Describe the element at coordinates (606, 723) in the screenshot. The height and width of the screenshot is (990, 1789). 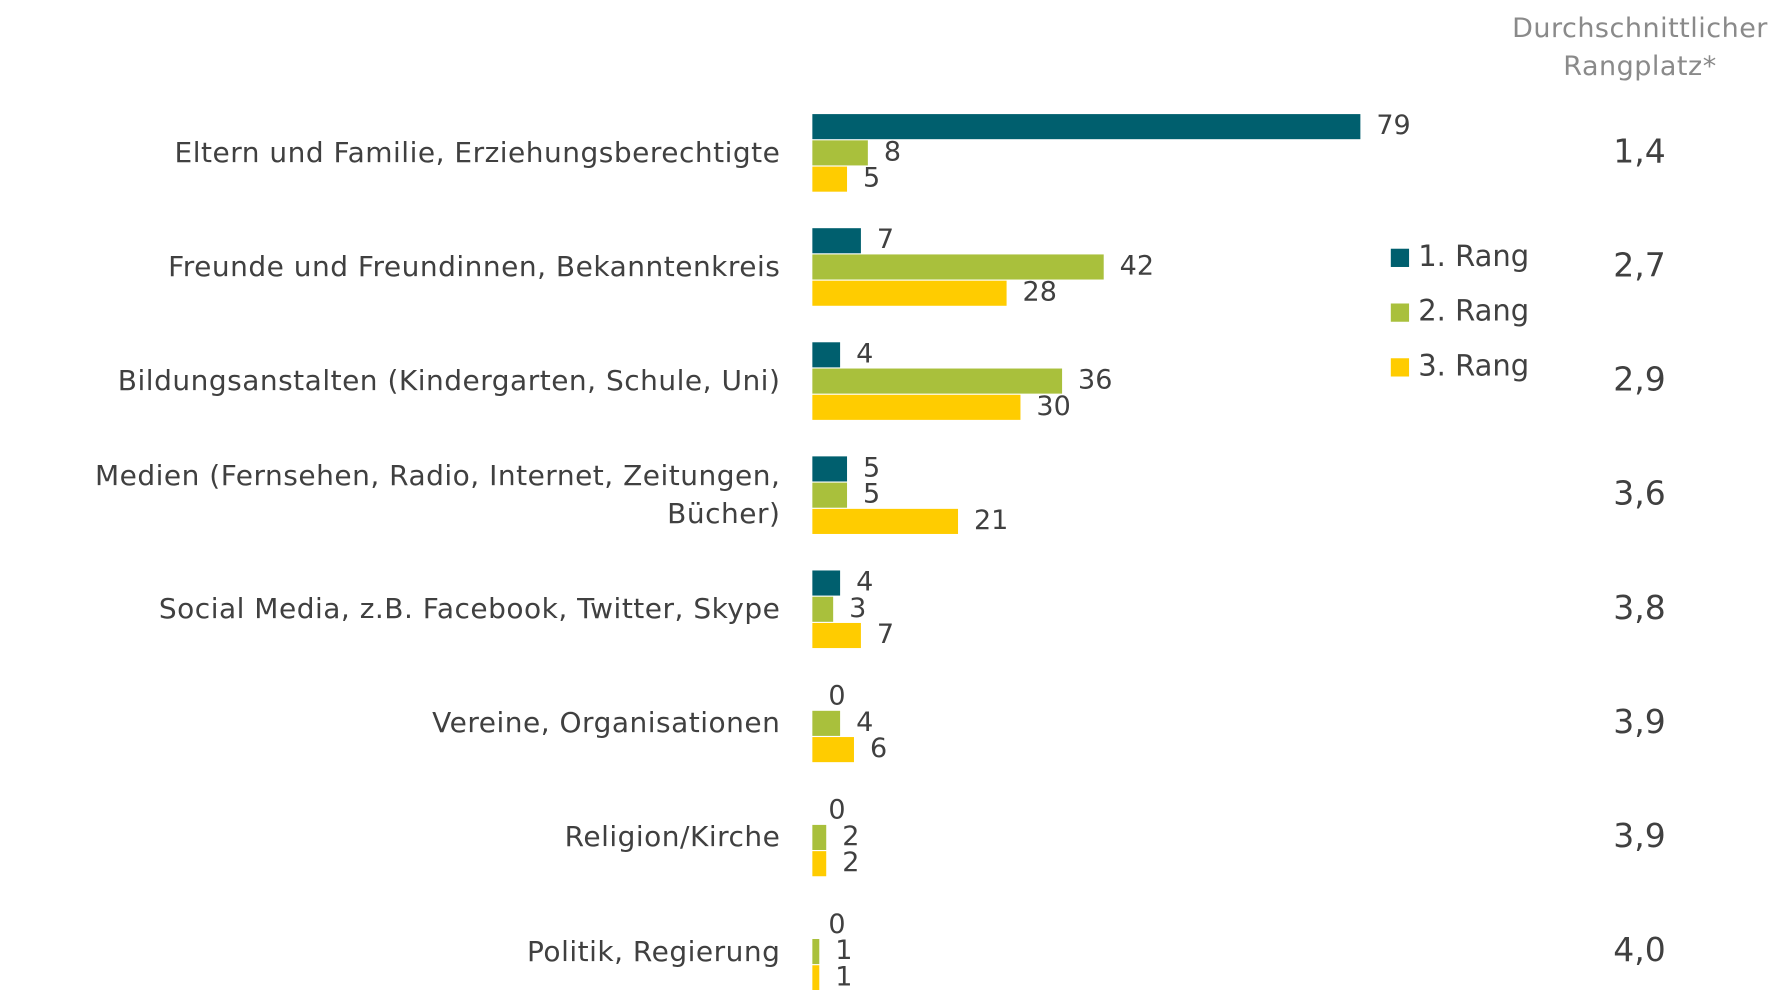
I see `category-label: Vereine, Organisationen` at that location.